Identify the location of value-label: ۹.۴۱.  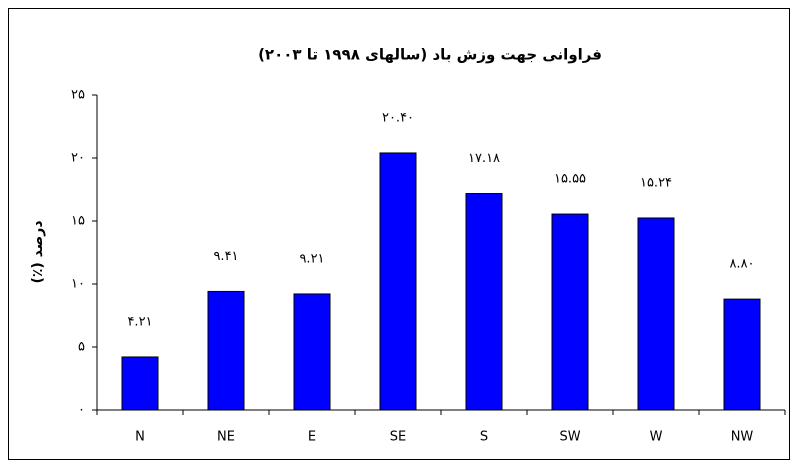
(225, 256).